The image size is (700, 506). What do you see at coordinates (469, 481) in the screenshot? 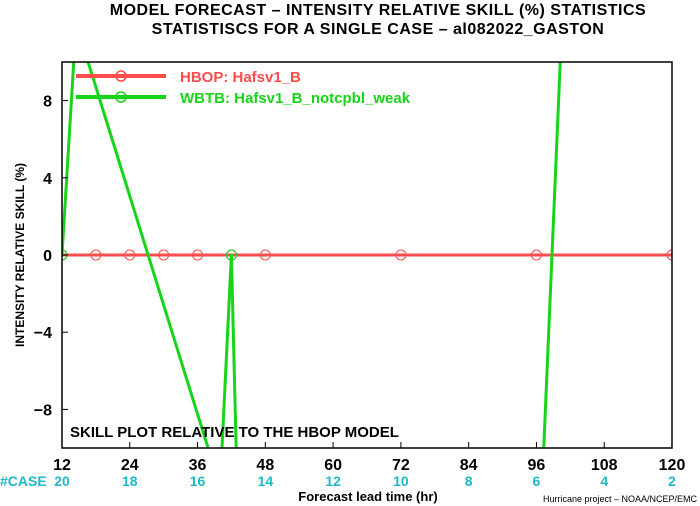
I see `case-count: 8` at bounding box center [469, 481].